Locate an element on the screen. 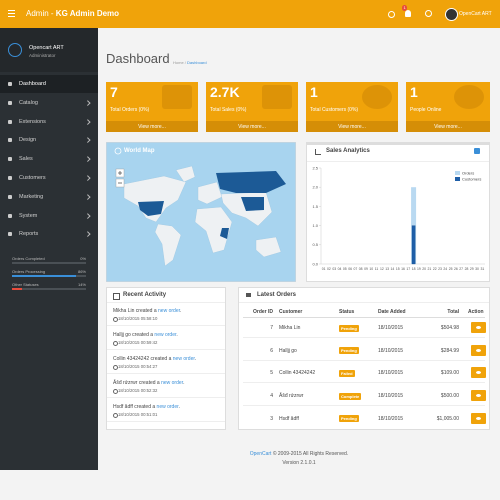 The height and width of the screenshot is (500, 500). menu-label: Sales is located at coordinates (26, 159).